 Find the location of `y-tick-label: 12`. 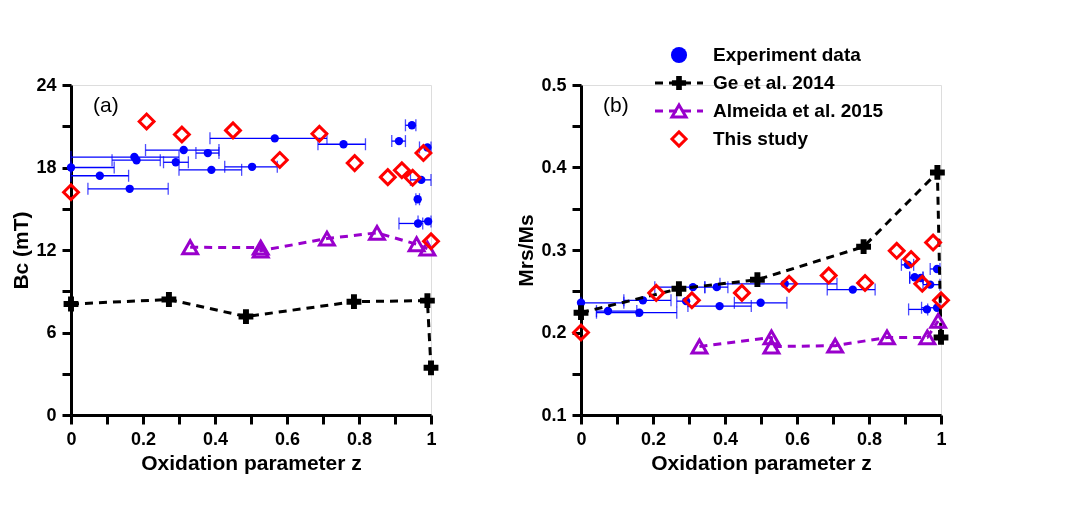

y-tick-label: 12 is located at coordinates (46, 249).